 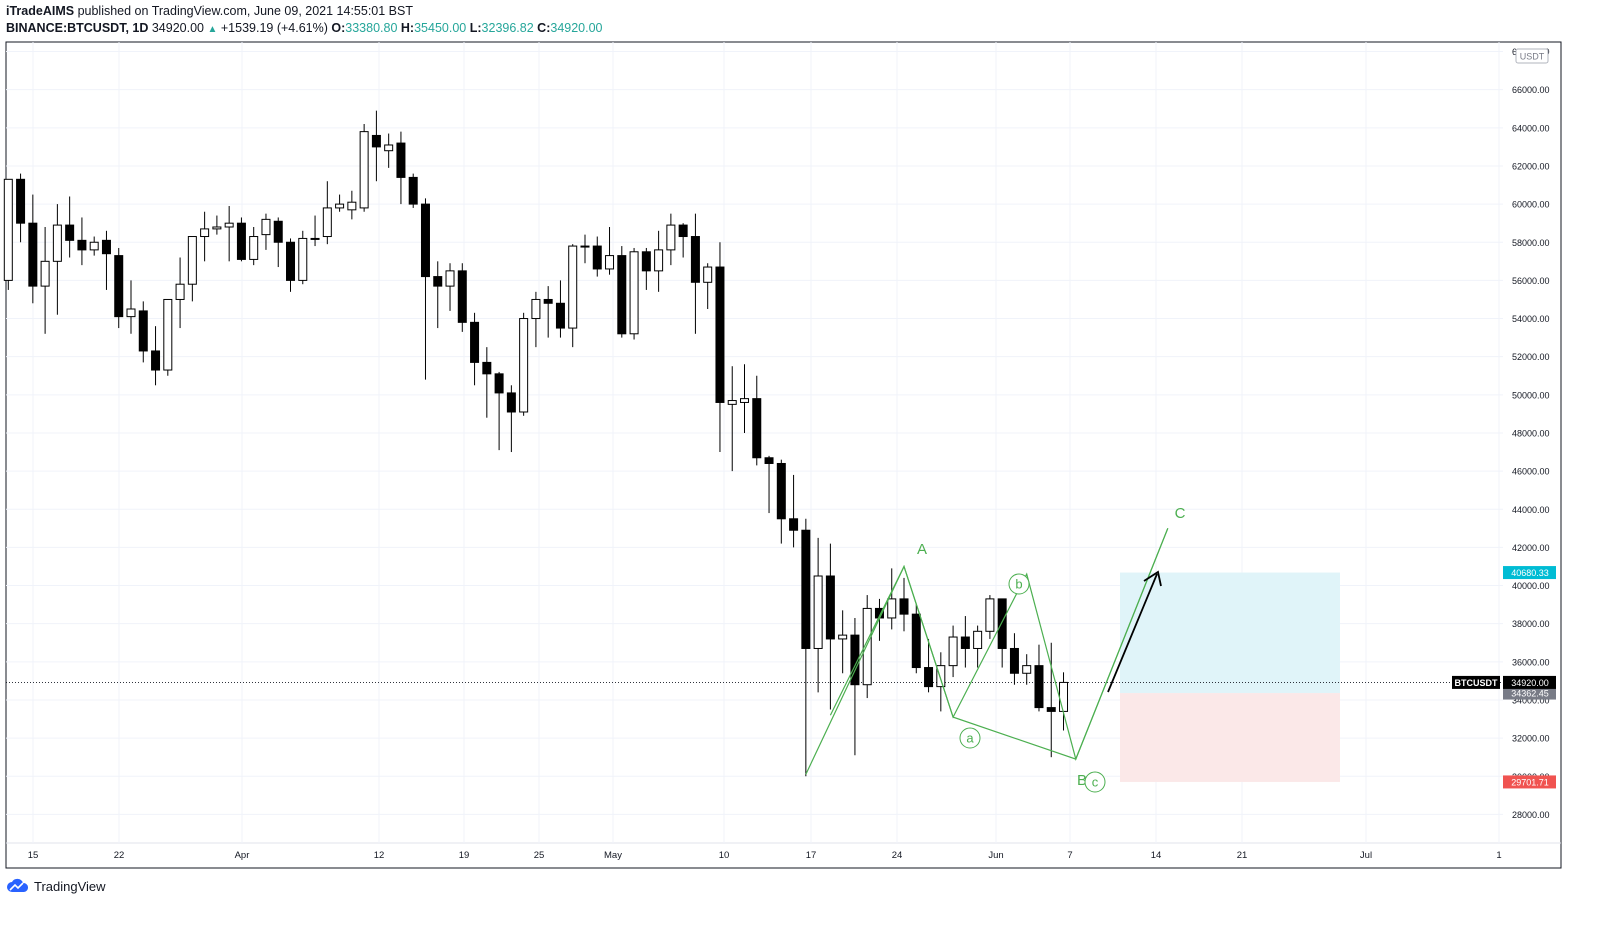 What do you see at coordinates (897, 855) in the screenshot?
I see `x-tick-label: 24` at bounding box center [897, 855].